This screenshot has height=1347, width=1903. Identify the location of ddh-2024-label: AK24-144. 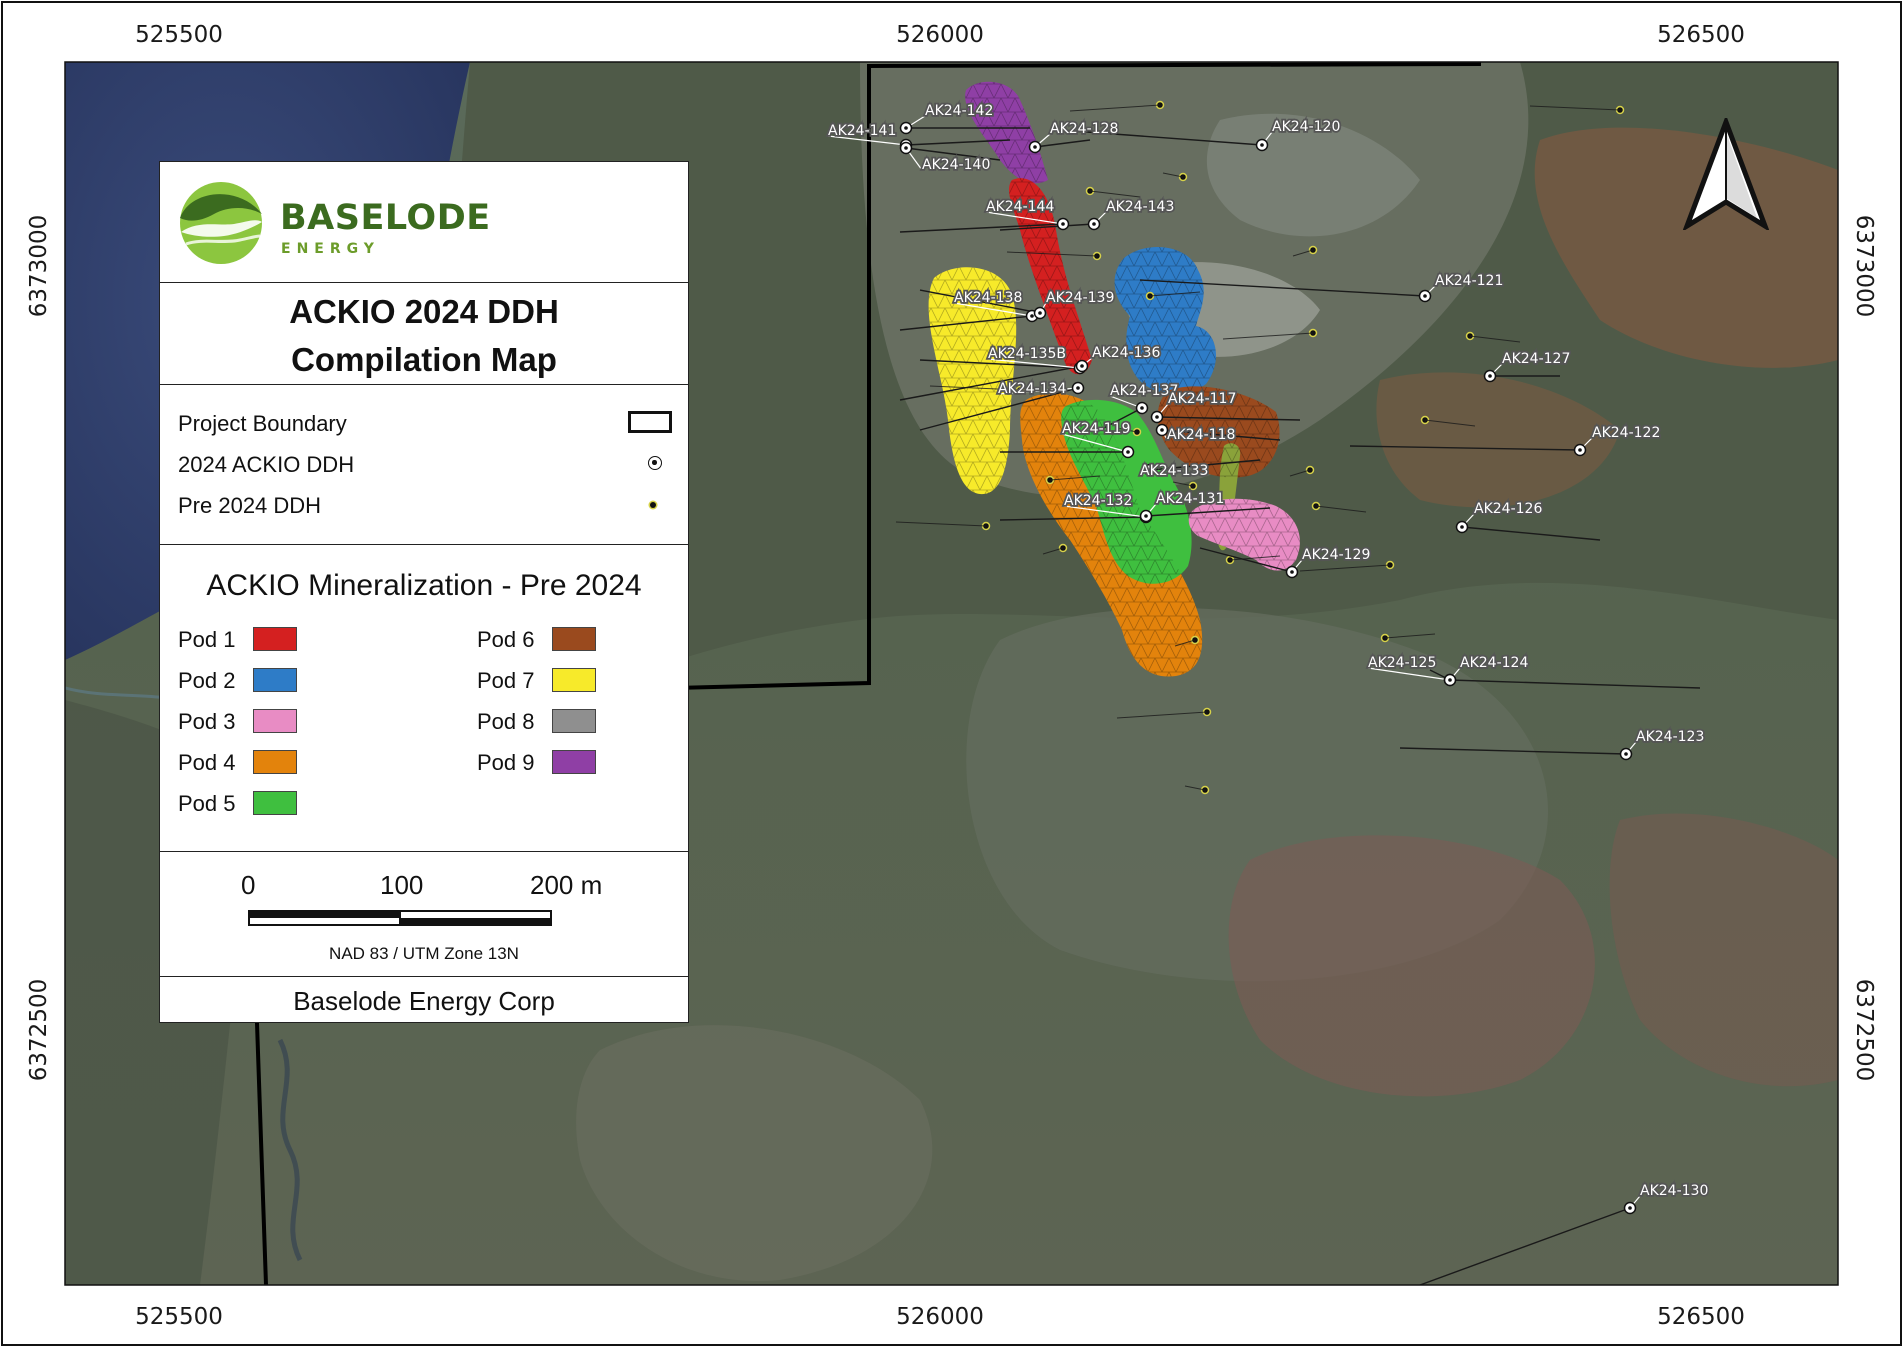
(1020, 207).